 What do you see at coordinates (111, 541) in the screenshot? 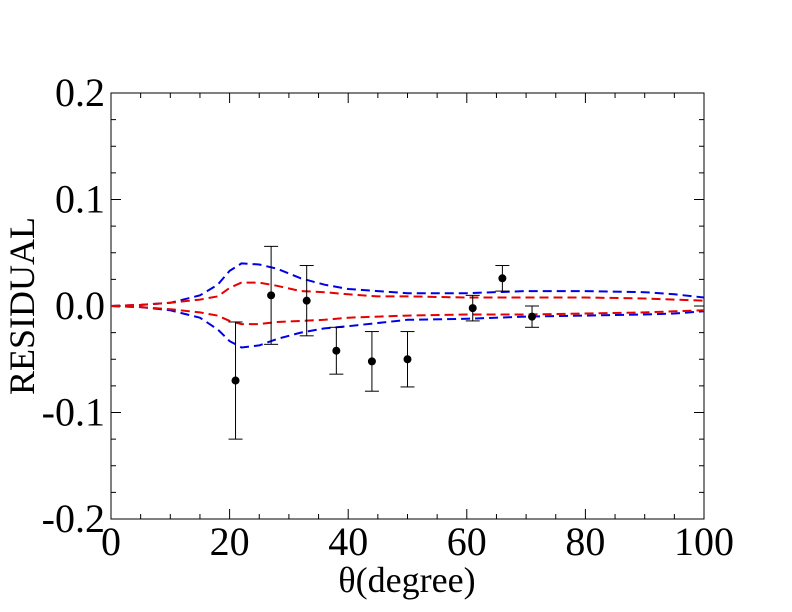
I see `x-tick-label: 0` at bounding box center [111, 541].